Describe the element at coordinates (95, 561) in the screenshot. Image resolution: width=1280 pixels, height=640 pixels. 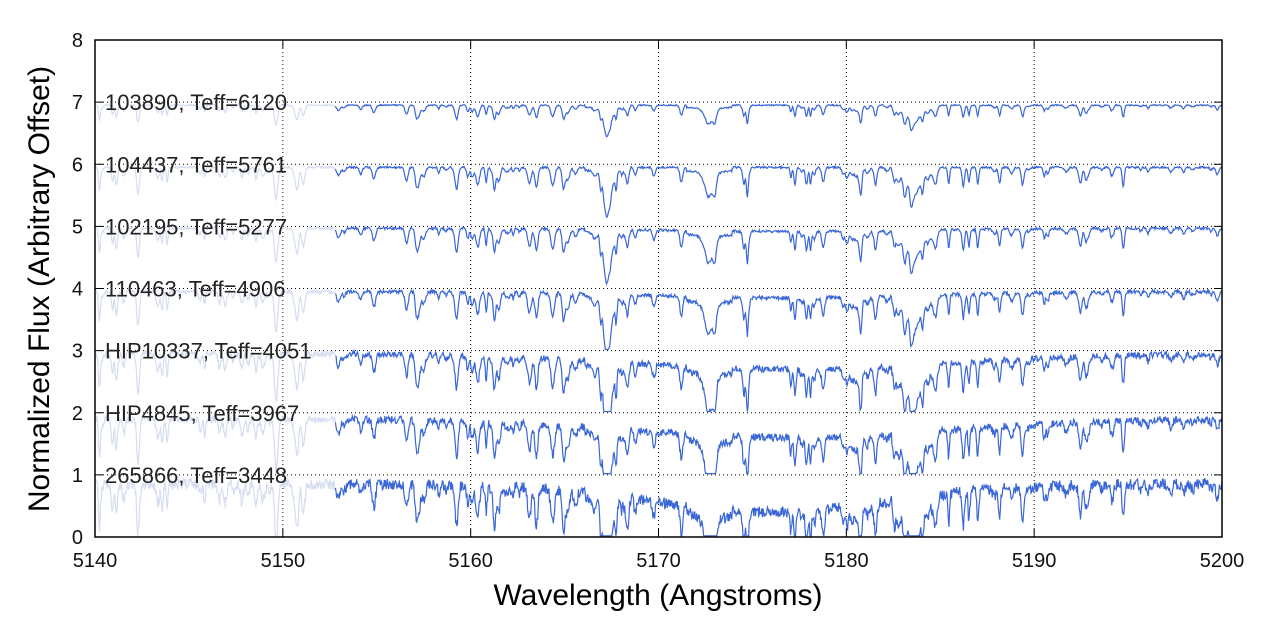
I see `x-tick-label: 5140` at that location.